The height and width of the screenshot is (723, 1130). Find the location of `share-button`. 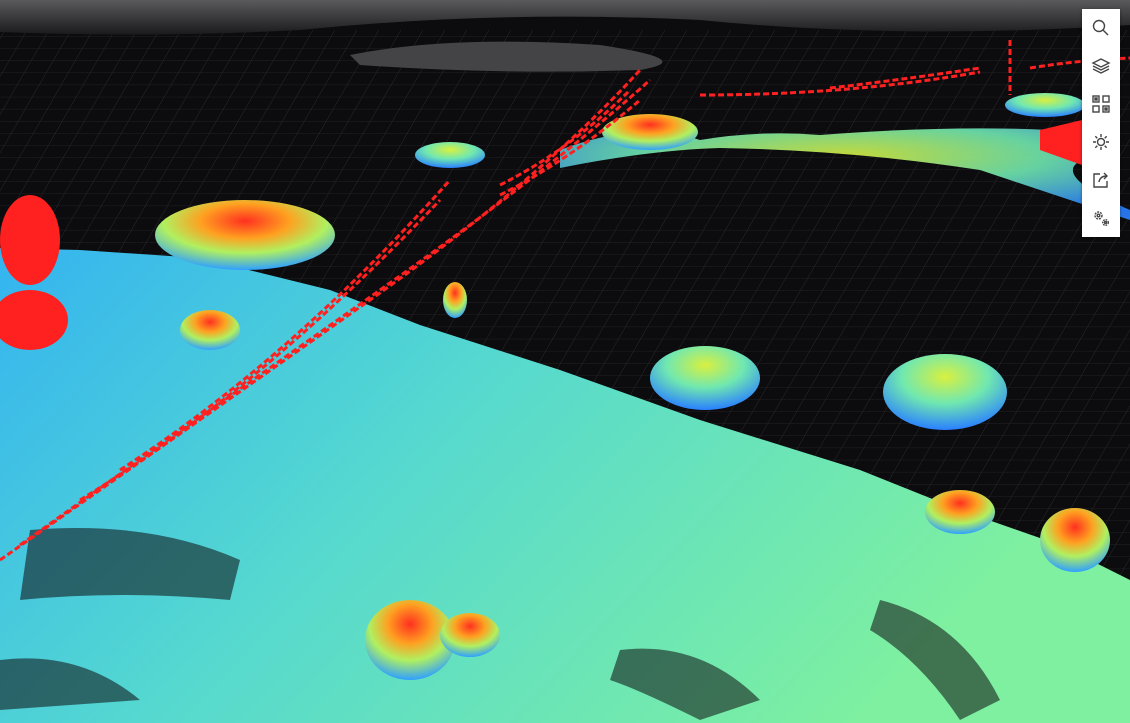

share-button is located at coordinates (1101, 180).